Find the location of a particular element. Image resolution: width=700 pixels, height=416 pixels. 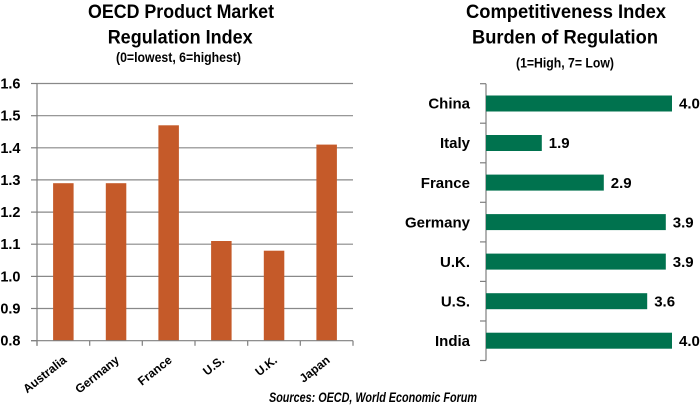

svg-text: Germany is located at coordinates (438, 222).